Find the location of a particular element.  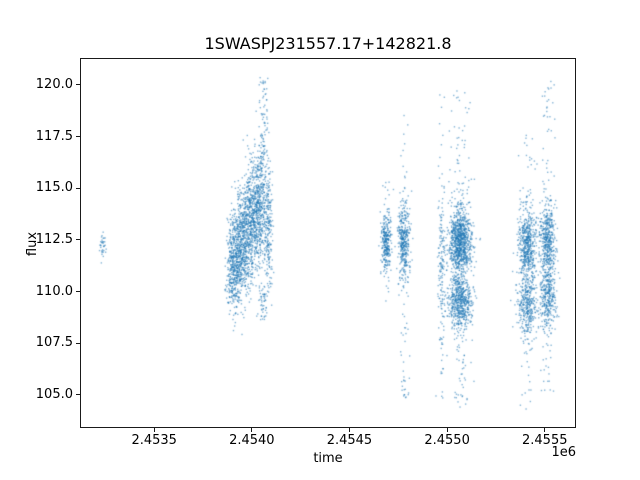

y-axis-label: flux is located at coordinates (32, 244).